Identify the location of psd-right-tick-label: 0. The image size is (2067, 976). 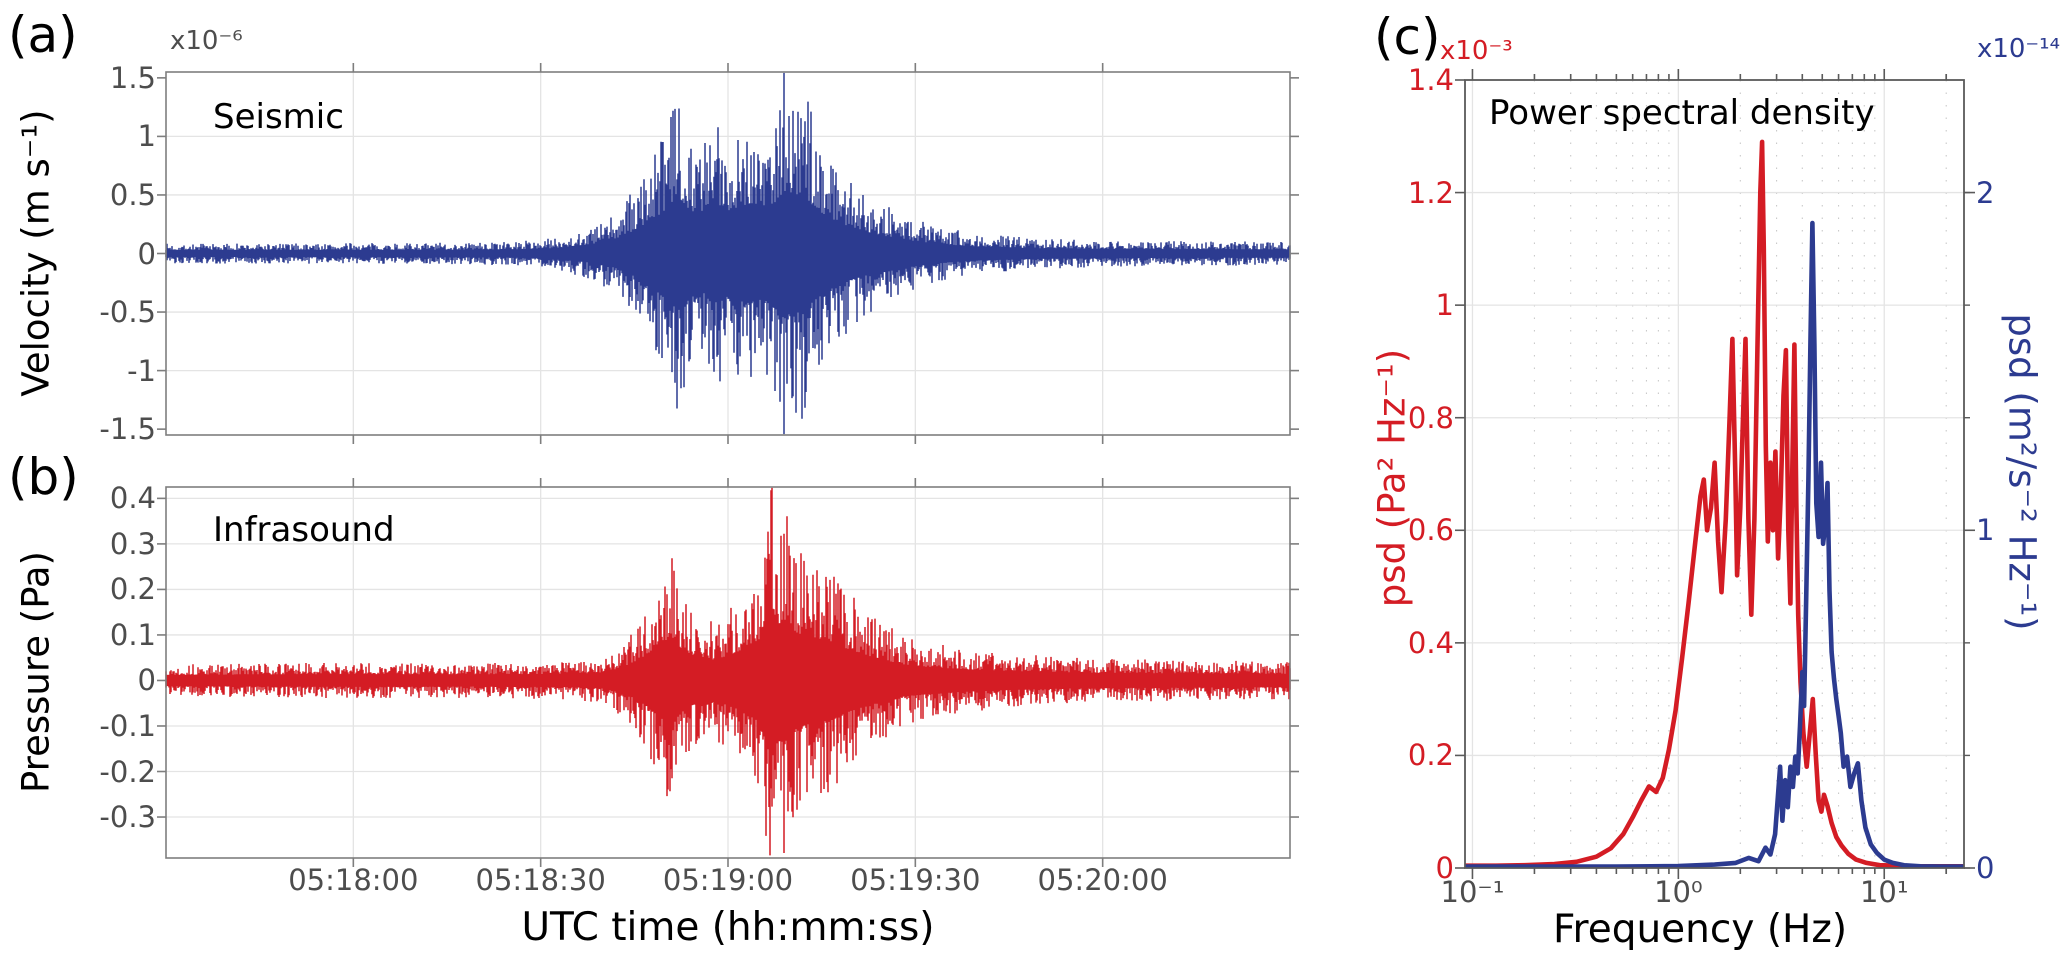
(1985, 868).